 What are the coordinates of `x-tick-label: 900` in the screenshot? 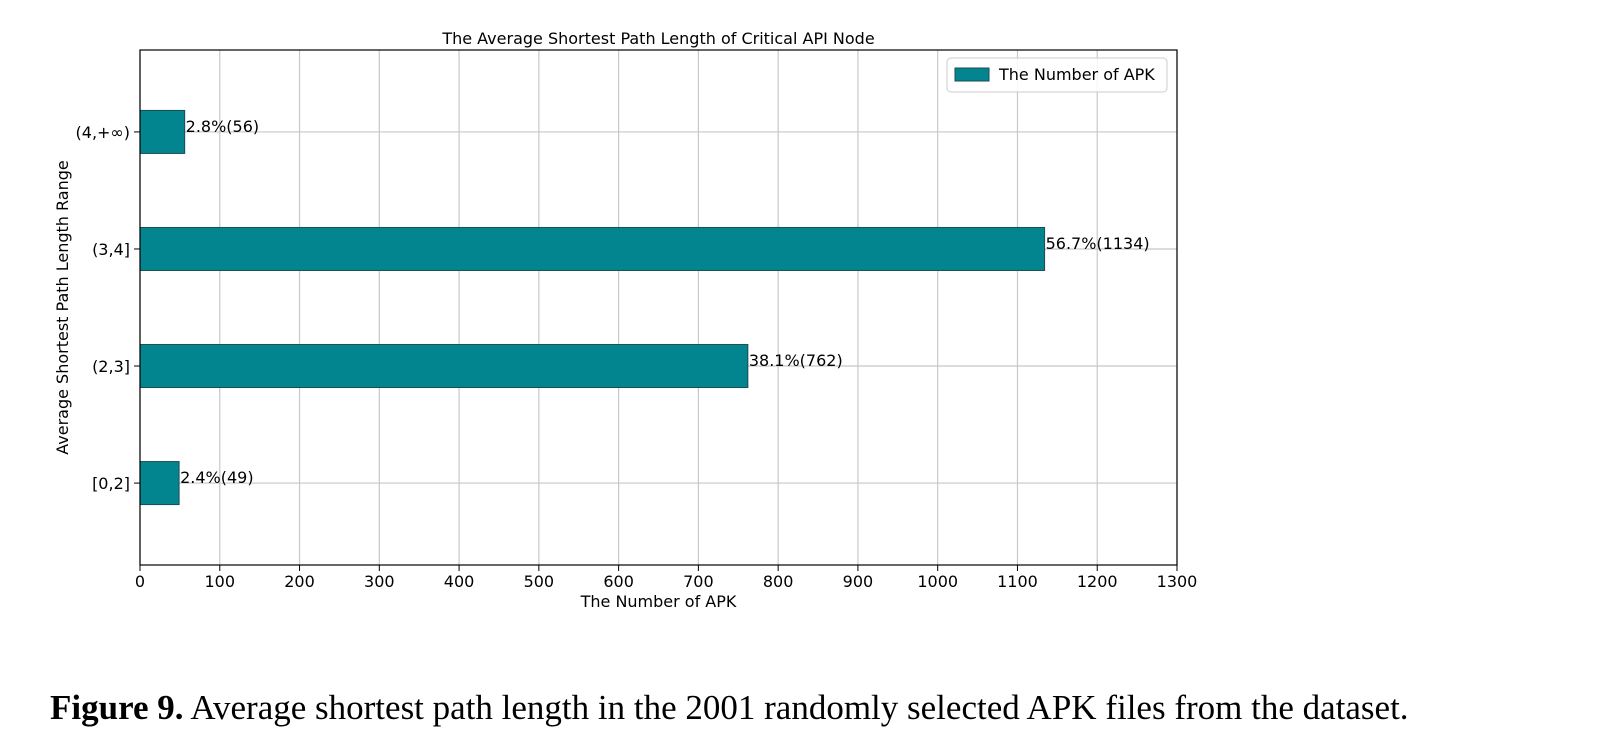 It's located at (858, 581).